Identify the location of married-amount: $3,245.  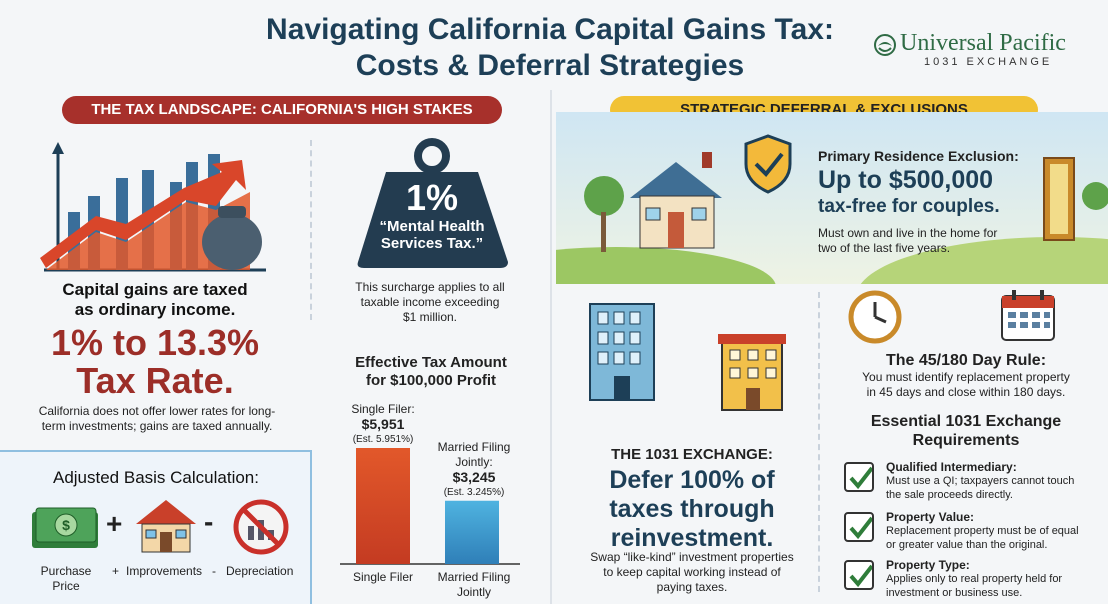
(474, 477).